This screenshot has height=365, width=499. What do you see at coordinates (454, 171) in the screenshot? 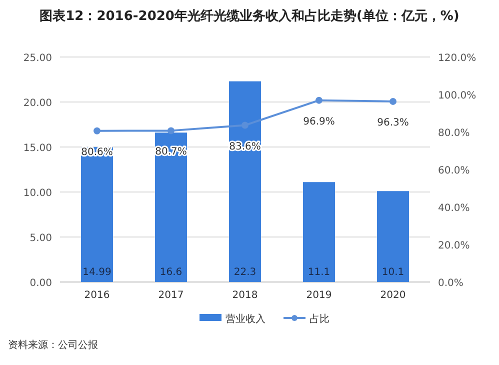
I see `y2-tick-label: 60.0%` at bounding box center [454, 171].